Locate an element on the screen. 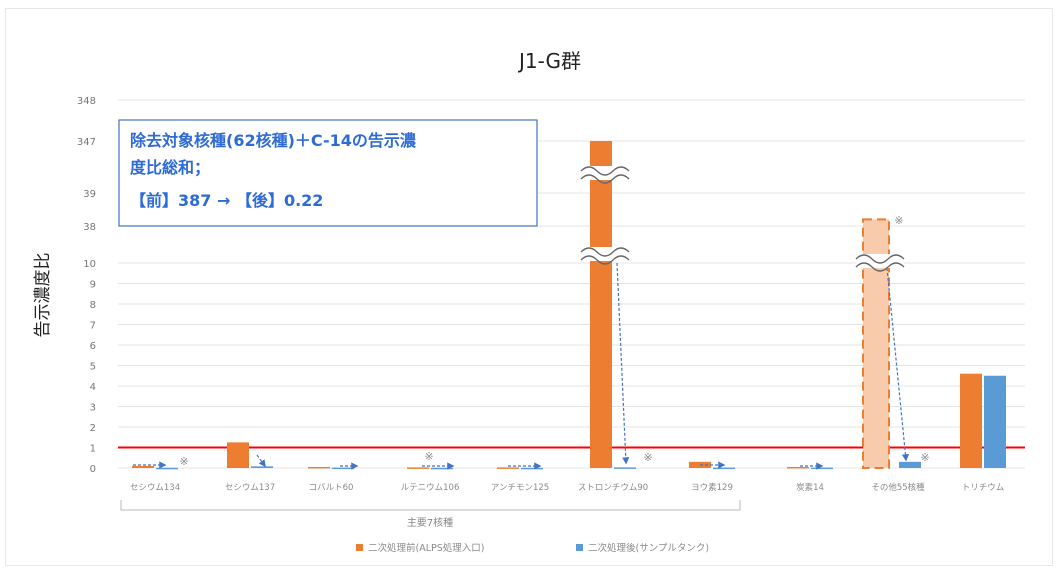 The width and height of the screenshot is (1059, 572). y-tick-label: 3 is located at coordinates (93, 408).